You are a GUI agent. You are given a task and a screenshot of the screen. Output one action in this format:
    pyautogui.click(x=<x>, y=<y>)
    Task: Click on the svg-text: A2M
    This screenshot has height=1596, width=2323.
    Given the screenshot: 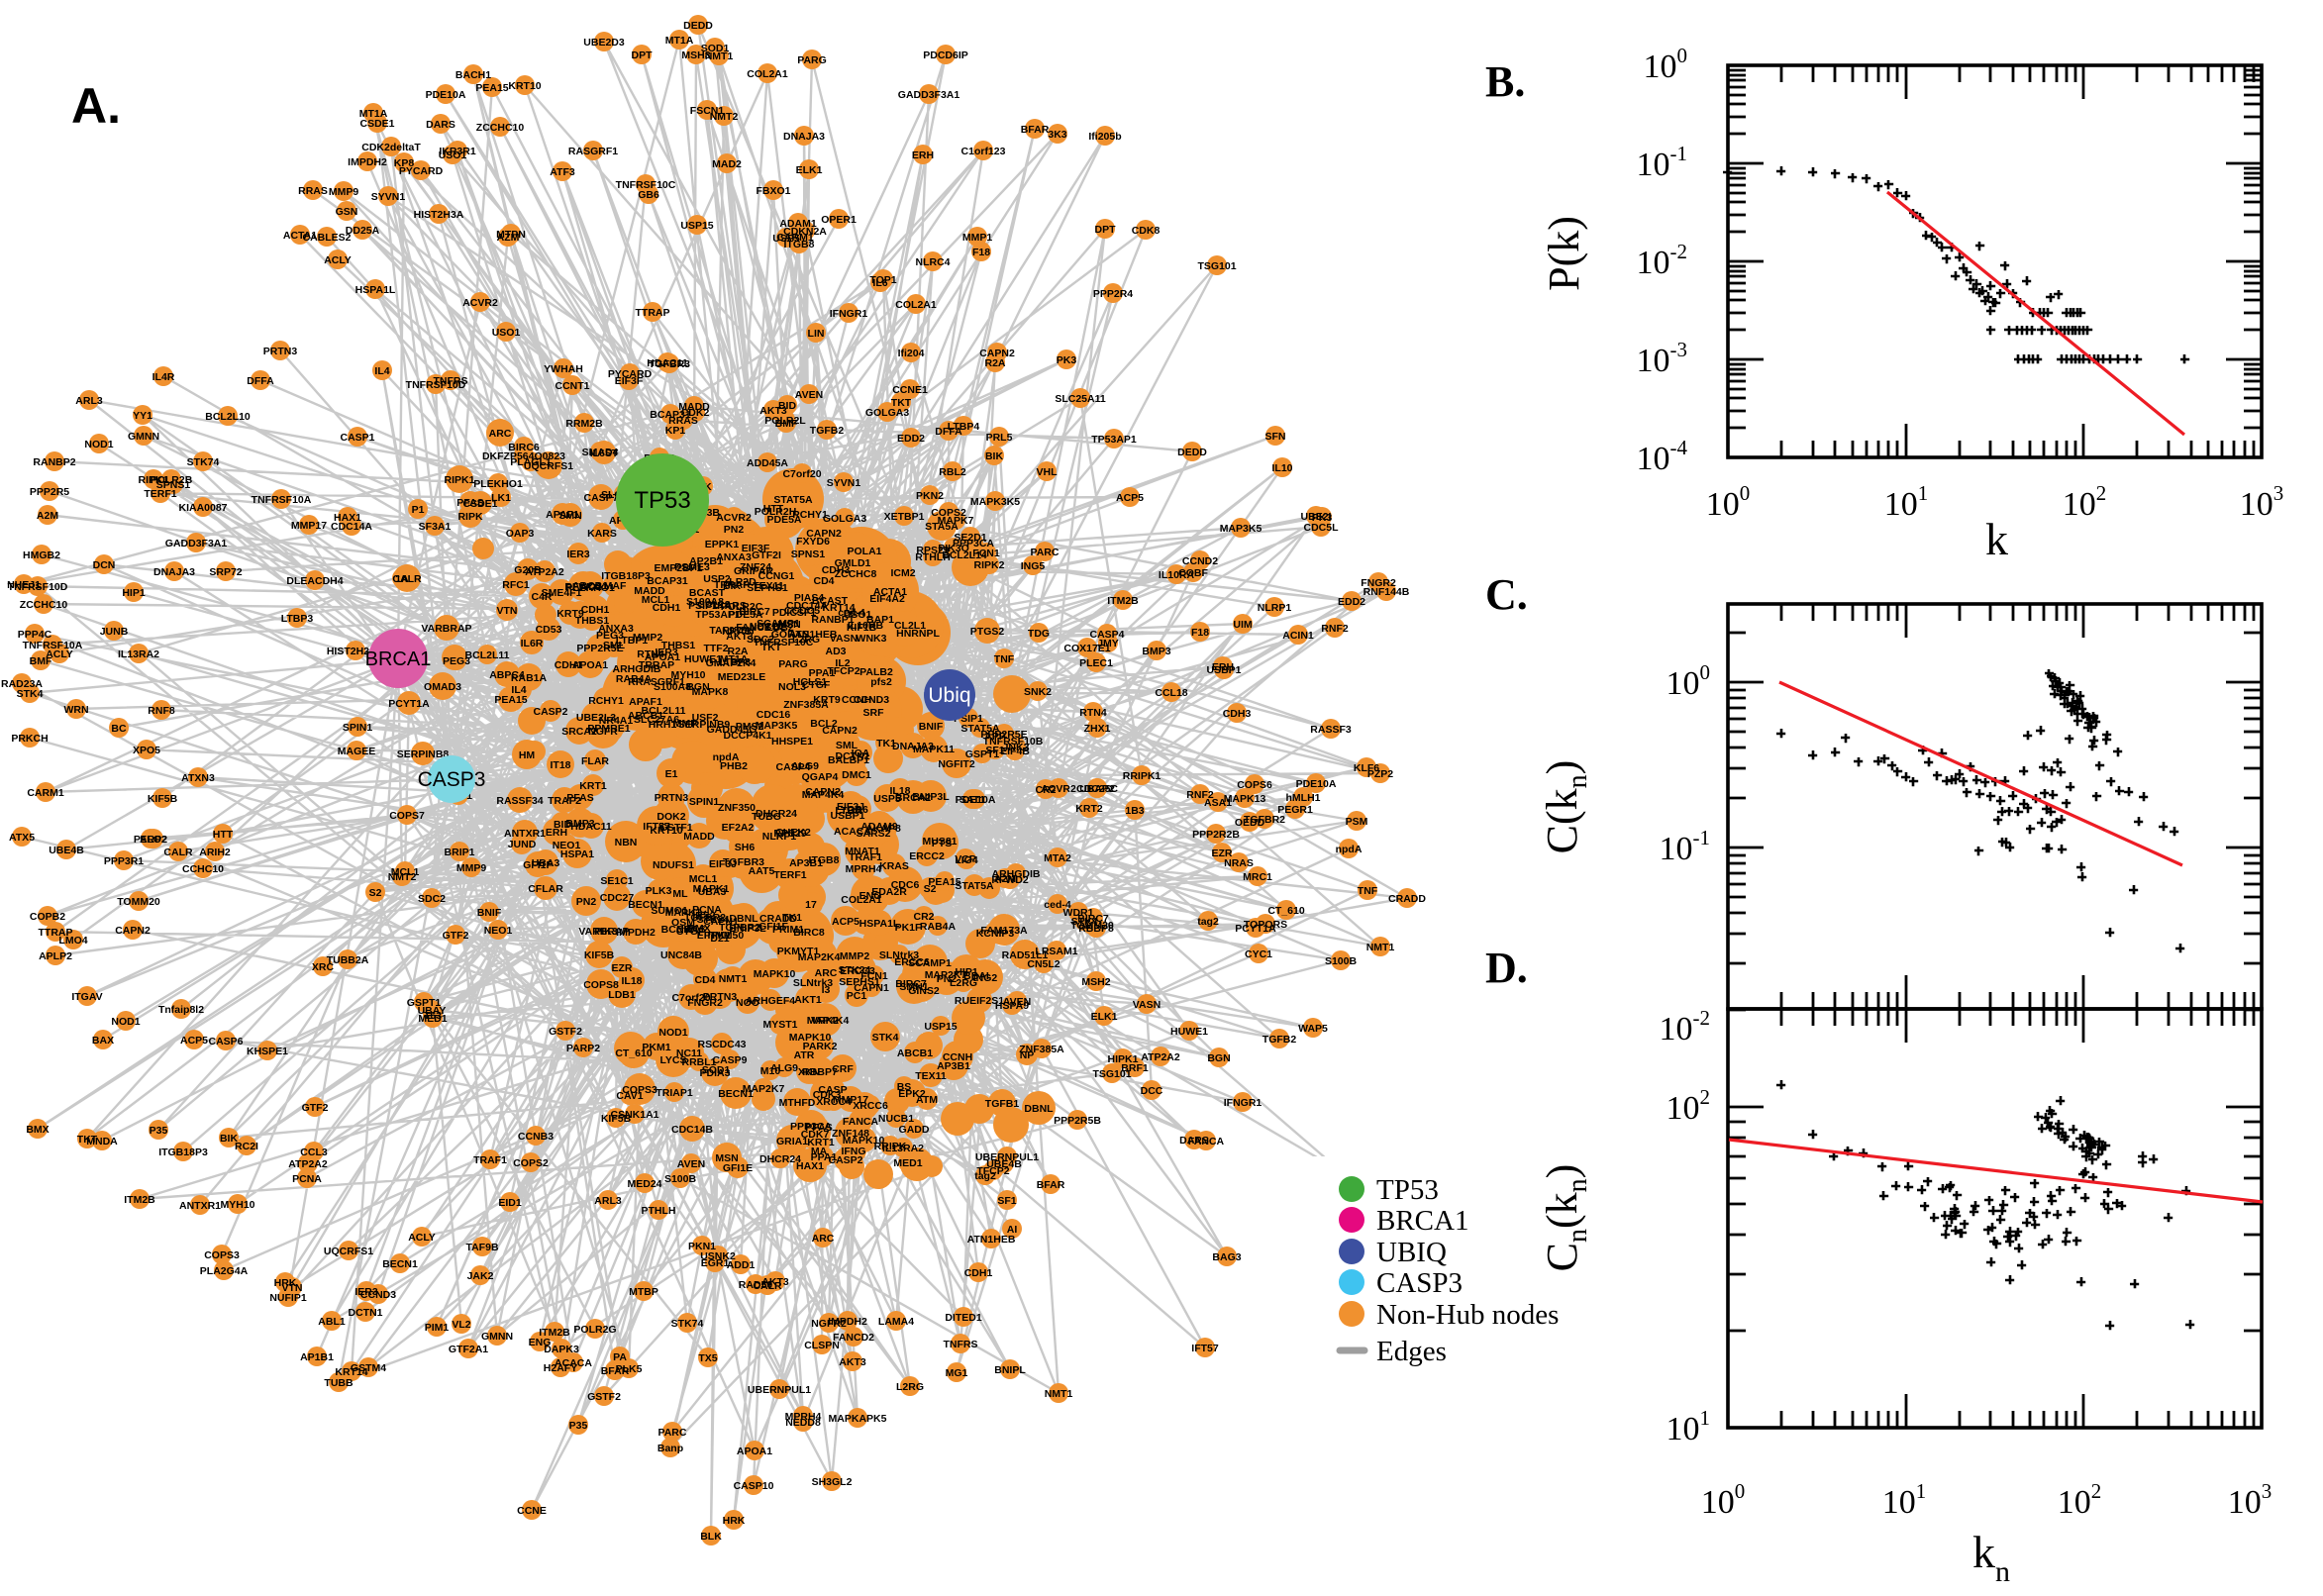 What is the action you would take?
    pyautogui.click(x=47, y=516)
    